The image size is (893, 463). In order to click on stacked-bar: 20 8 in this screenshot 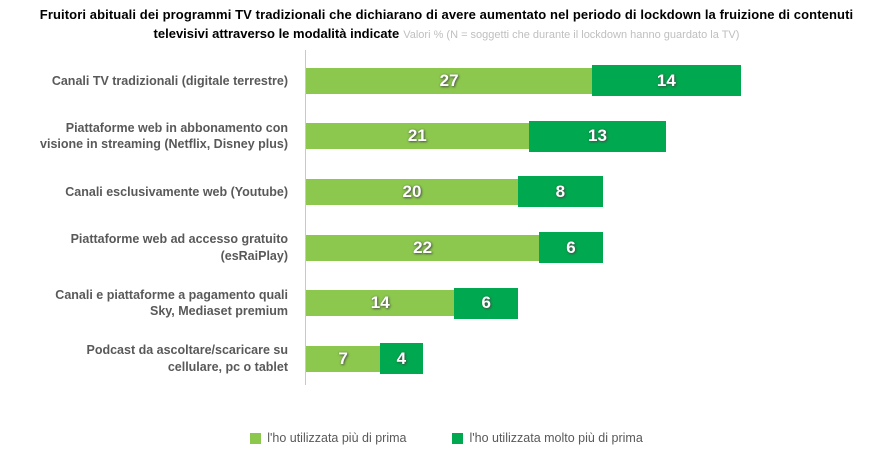, I will do `click(454, 192)`.